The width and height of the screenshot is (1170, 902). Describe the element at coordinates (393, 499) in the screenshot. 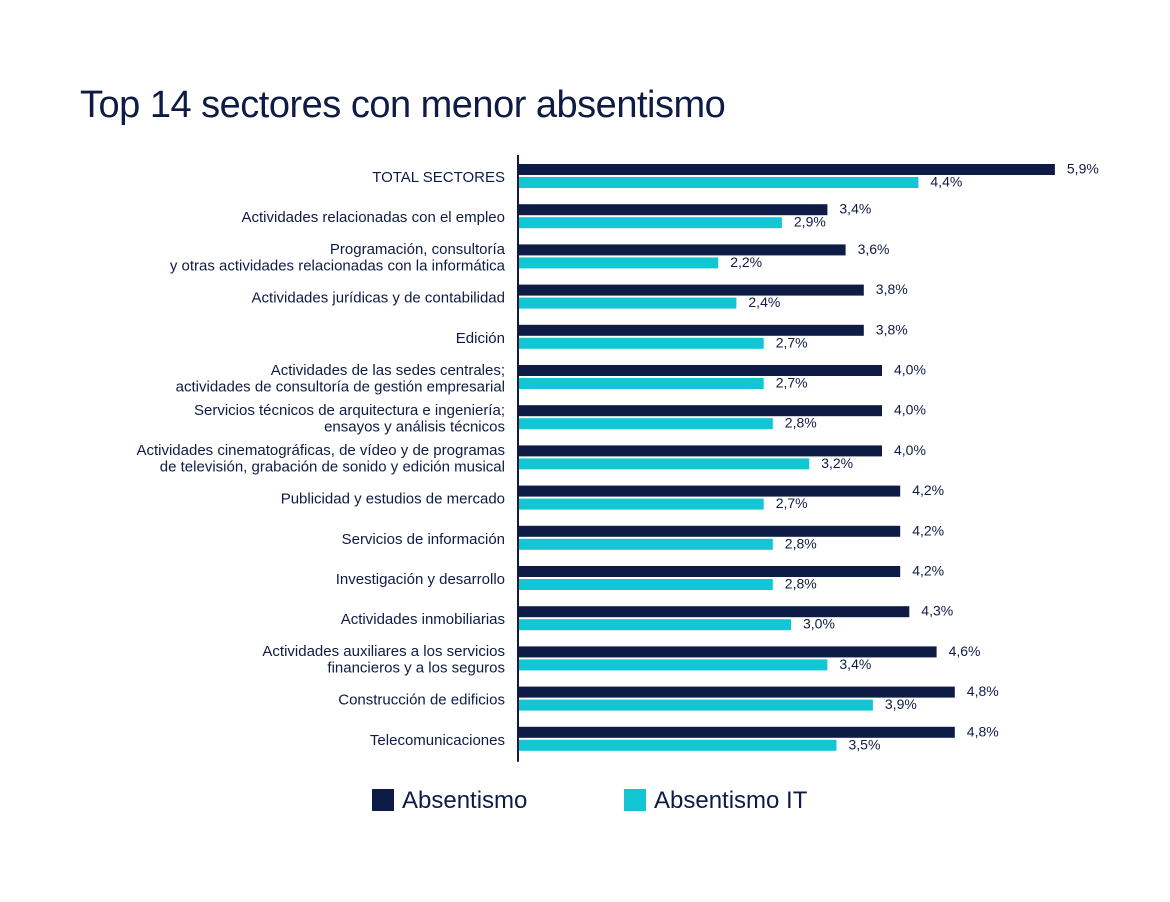

I see `category-label: Publicidad y estudios de mercado` at that location.